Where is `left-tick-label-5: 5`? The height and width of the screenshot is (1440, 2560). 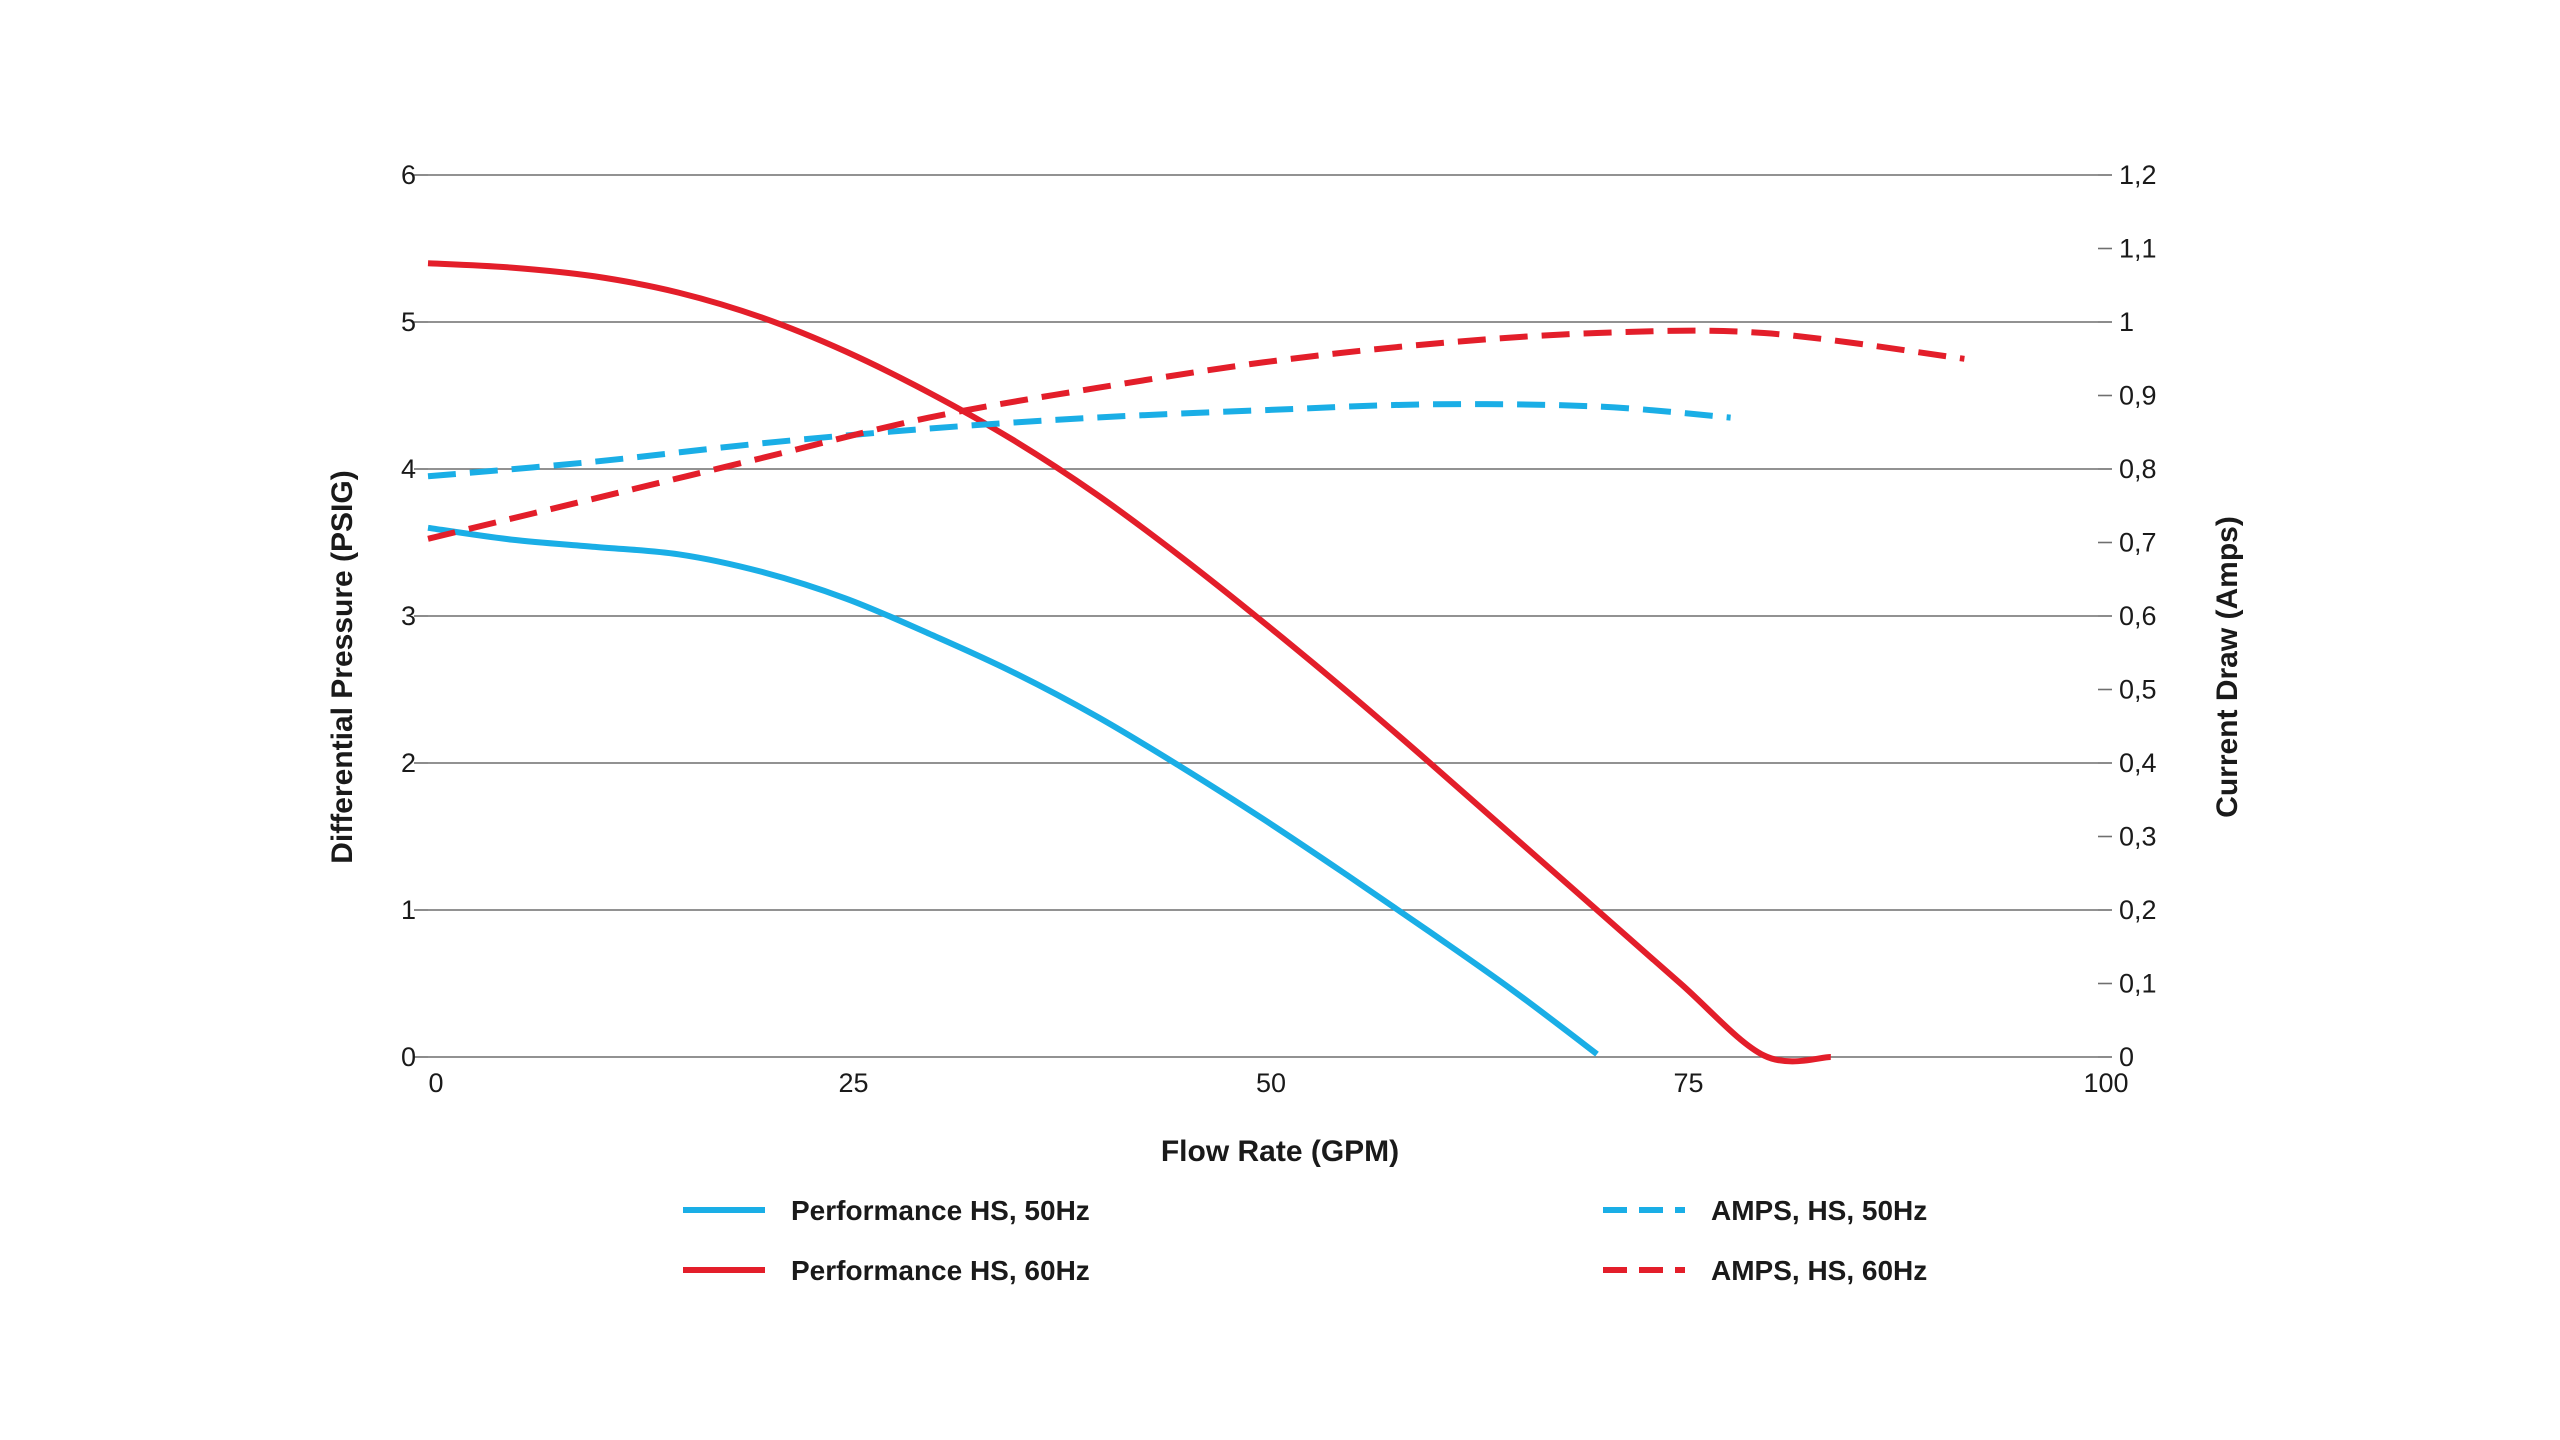 left-tick-label-5: 5 is located at coordinates (408, 322).